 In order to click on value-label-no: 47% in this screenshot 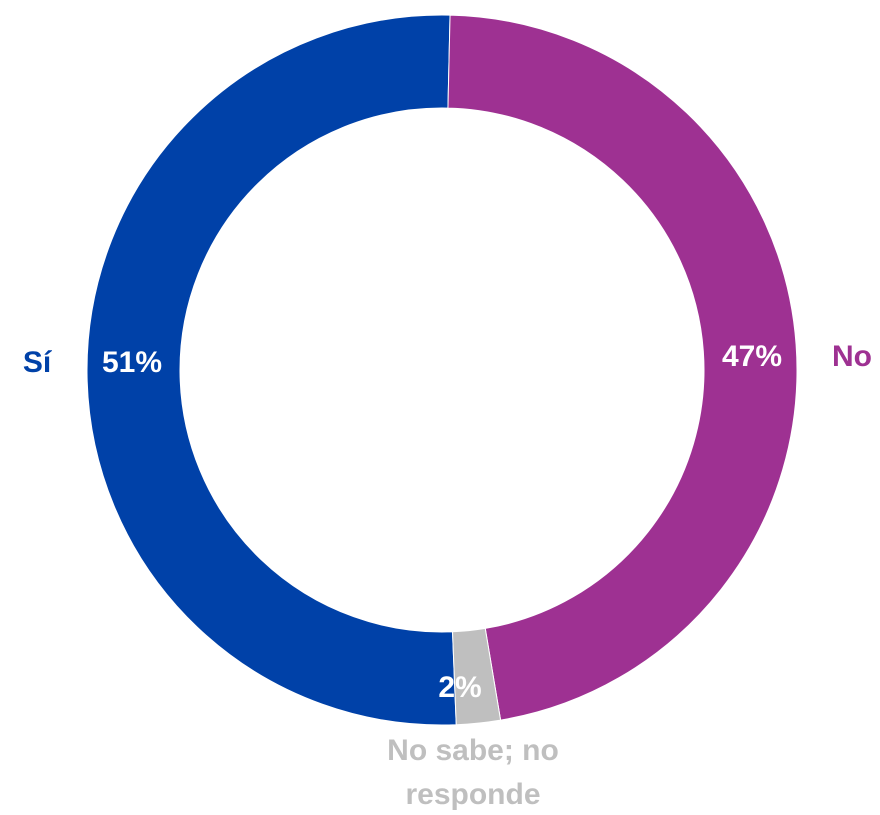, I will do `click(752, 356)`.